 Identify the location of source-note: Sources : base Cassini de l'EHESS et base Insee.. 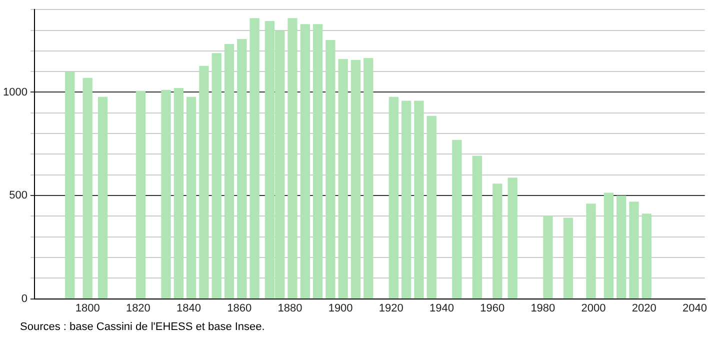
(142, 327).